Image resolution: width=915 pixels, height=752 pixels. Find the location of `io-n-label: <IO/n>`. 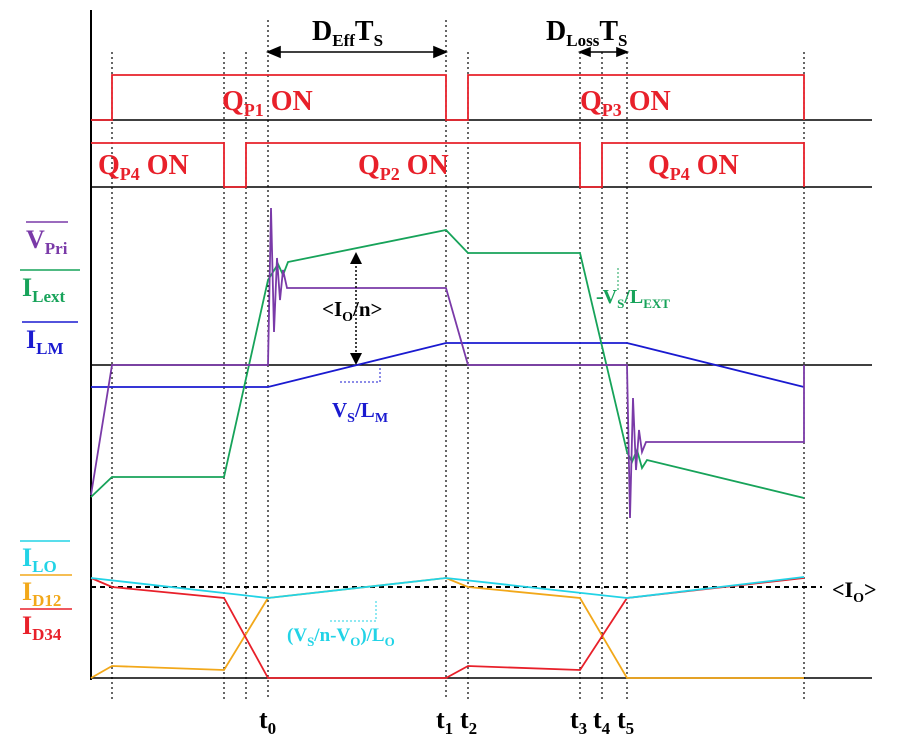

io-n-label: <IO/n> is located at coordinates (352, 311).